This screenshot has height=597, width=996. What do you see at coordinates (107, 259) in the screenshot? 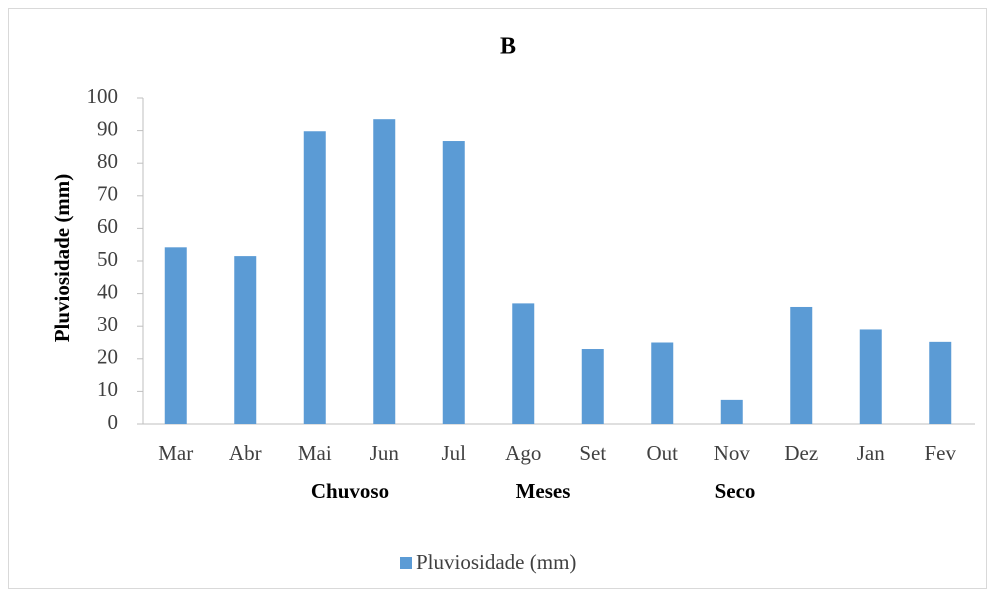
I see `y-tick-label: 50` at bounding box center [107, 259].